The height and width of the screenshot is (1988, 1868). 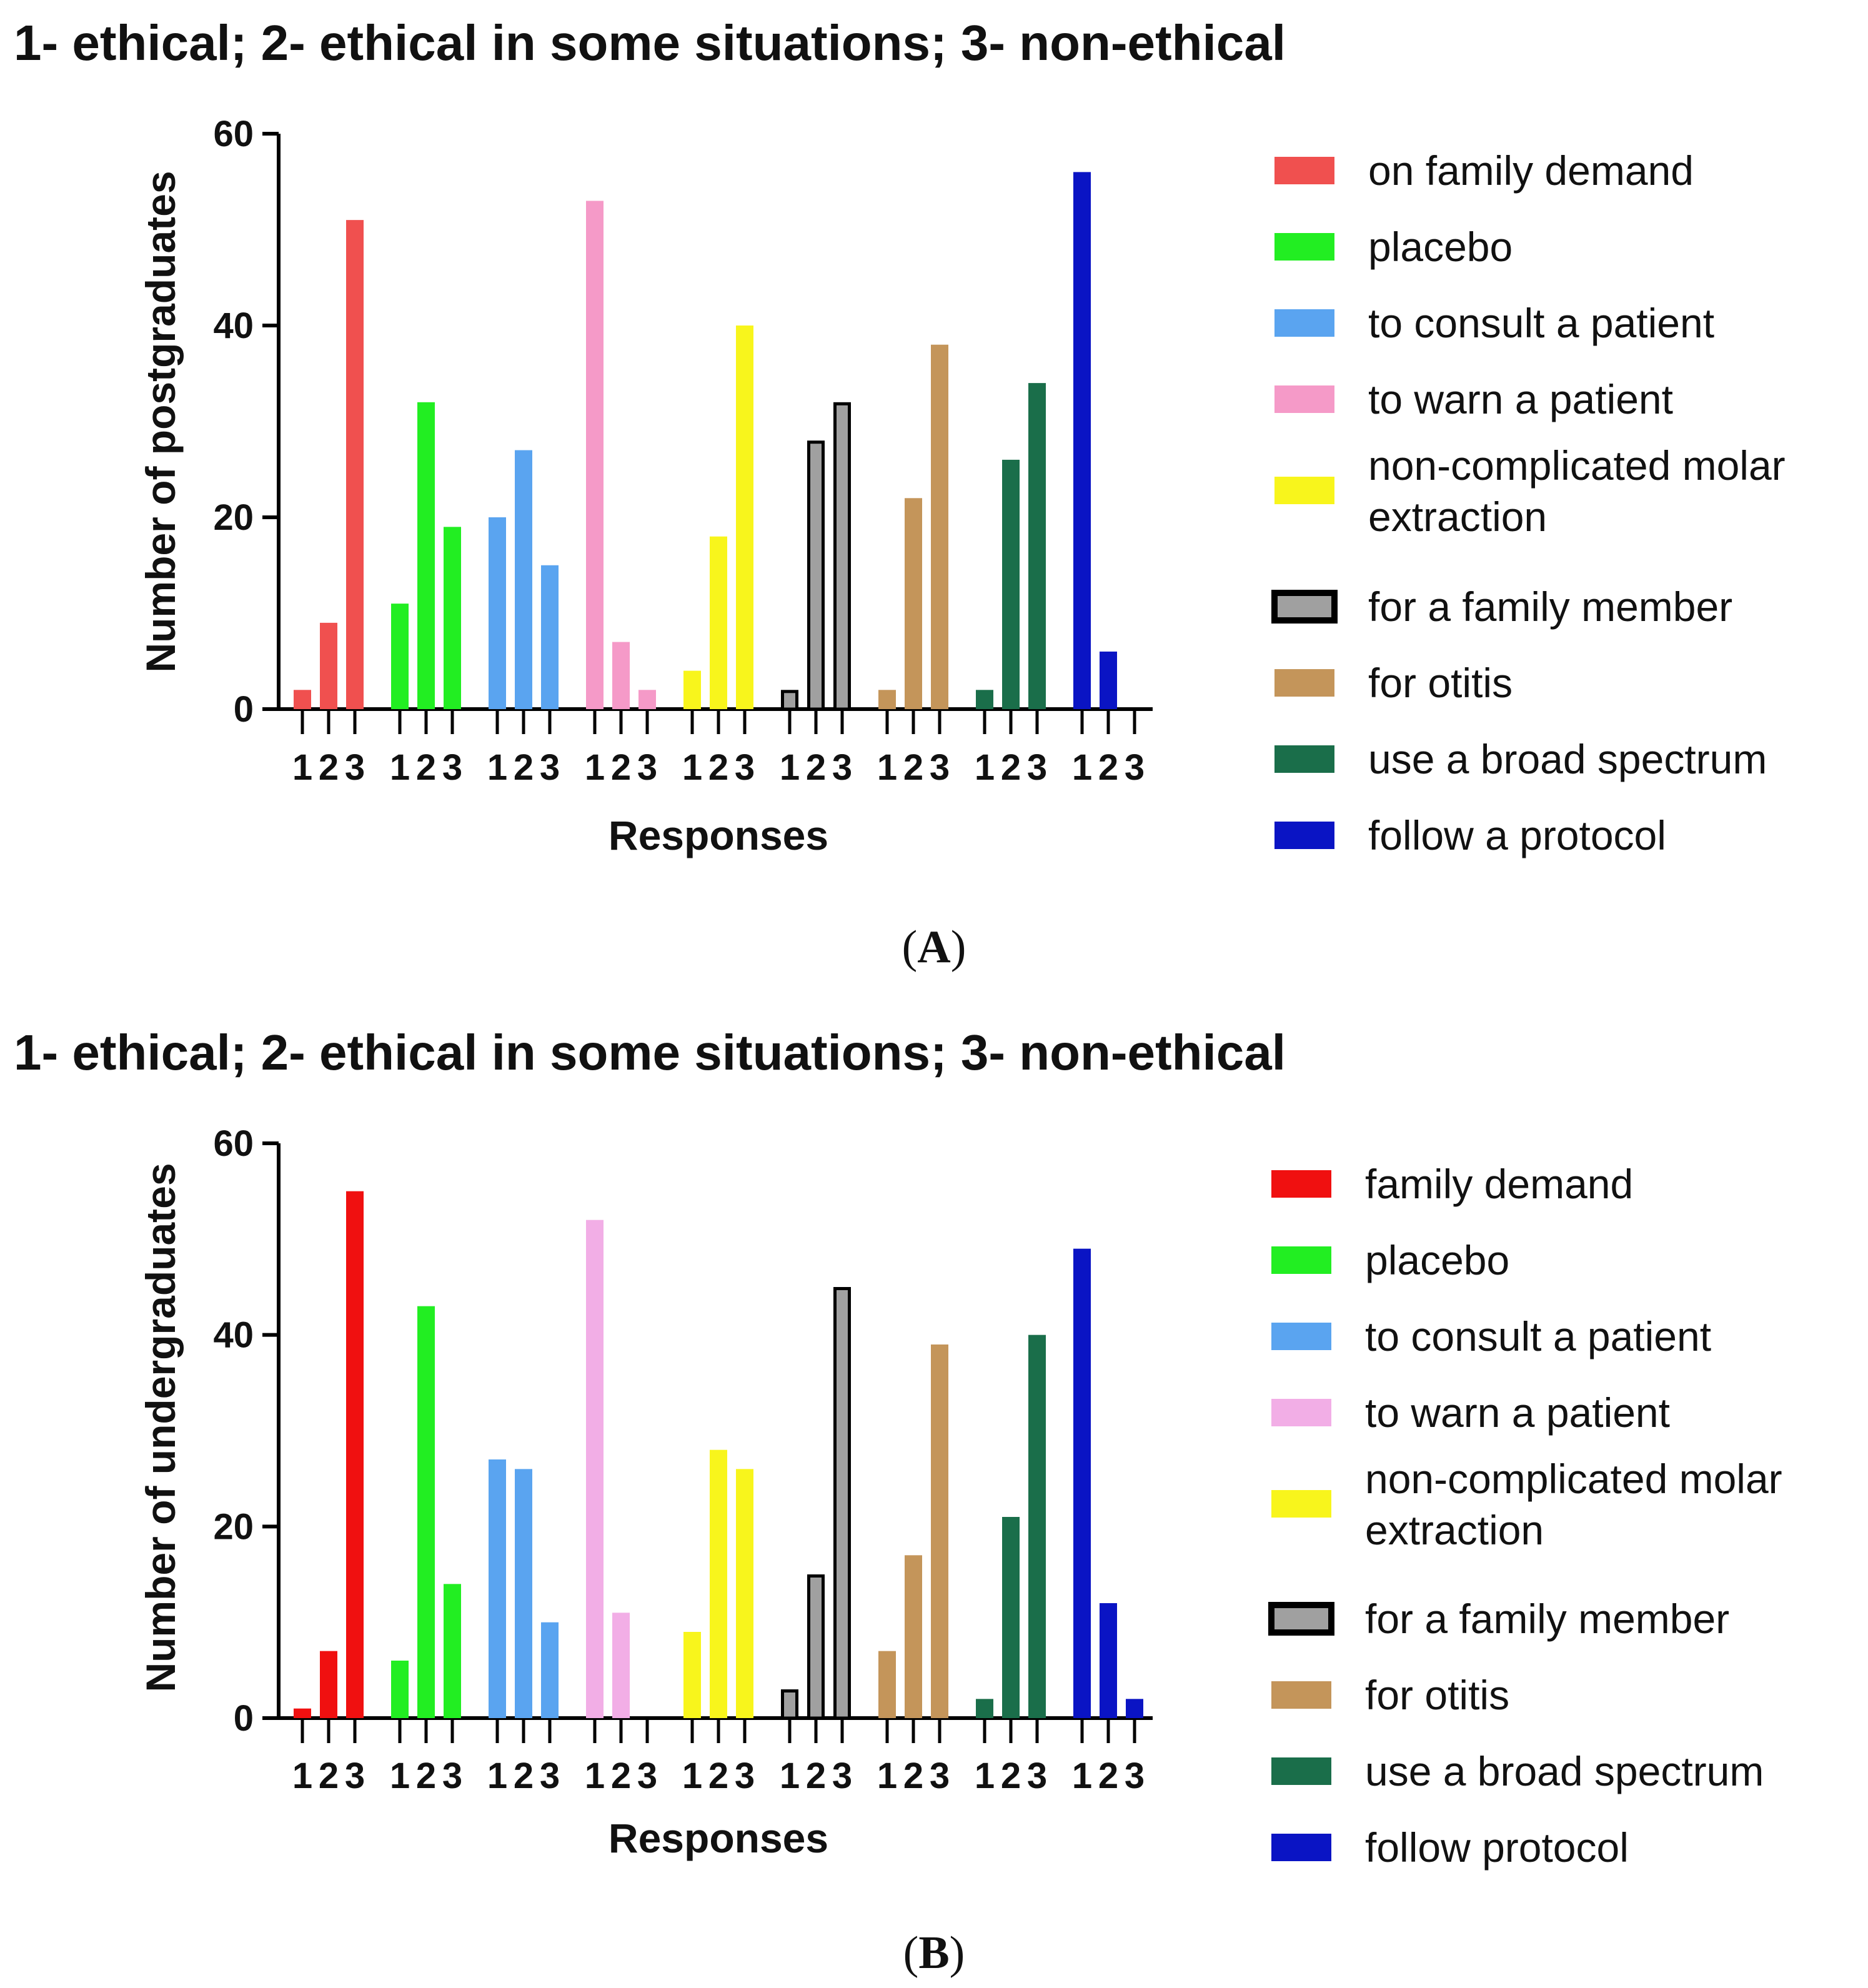 What do you see at coordinates (1547, 1619) in the screenshot?
I see `legend-label: for a family member` at bounding box center [1547, 1619].